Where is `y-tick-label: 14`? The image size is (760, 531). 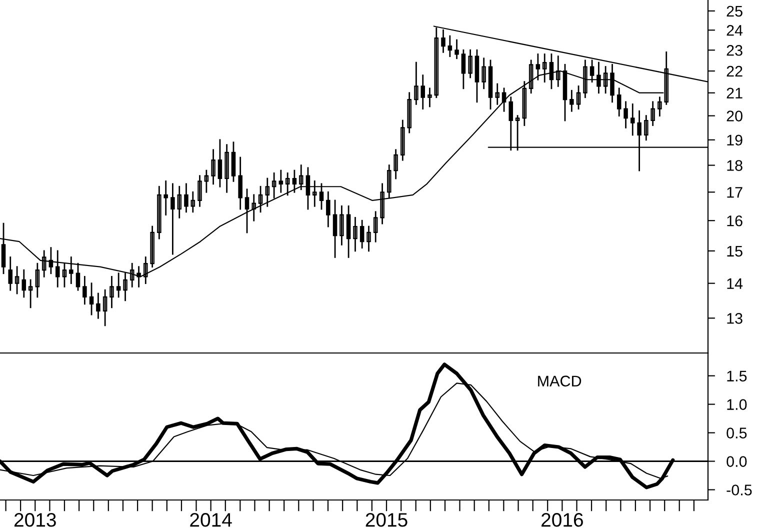 y-tick-label: 14 is located at coordinates (735, 283).